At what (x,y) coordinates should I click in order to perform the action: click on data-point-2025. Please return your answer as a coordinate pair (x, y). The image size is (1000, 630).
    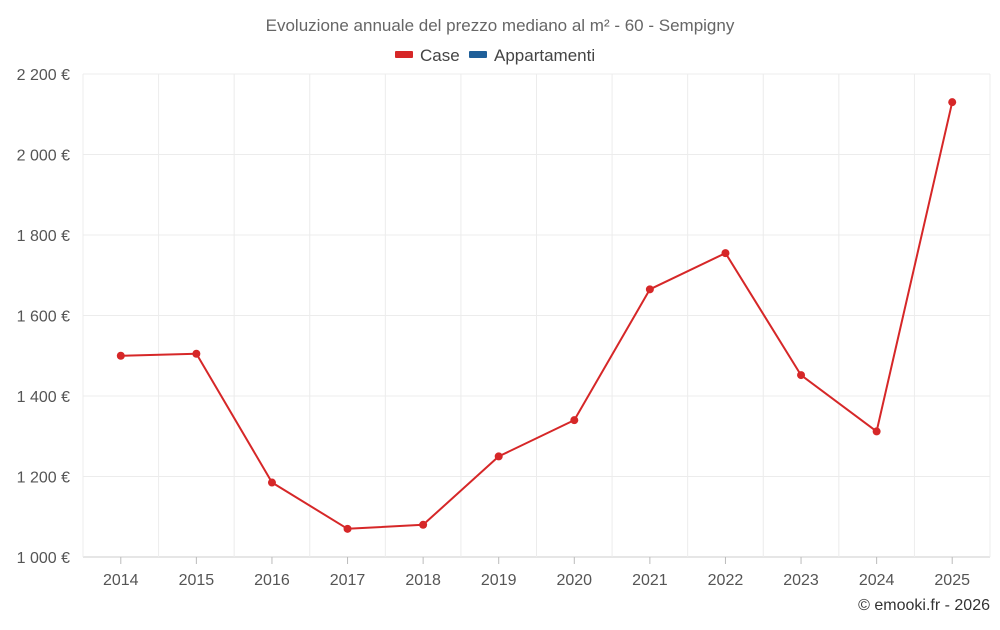
    Looking at the image, I should click on (952, 102).